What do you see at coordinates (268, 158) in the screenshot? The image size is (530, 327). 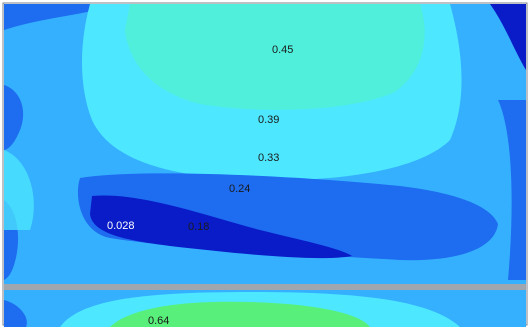 I see `contour-label-033: 0.33` at bounding box center [268, 158].